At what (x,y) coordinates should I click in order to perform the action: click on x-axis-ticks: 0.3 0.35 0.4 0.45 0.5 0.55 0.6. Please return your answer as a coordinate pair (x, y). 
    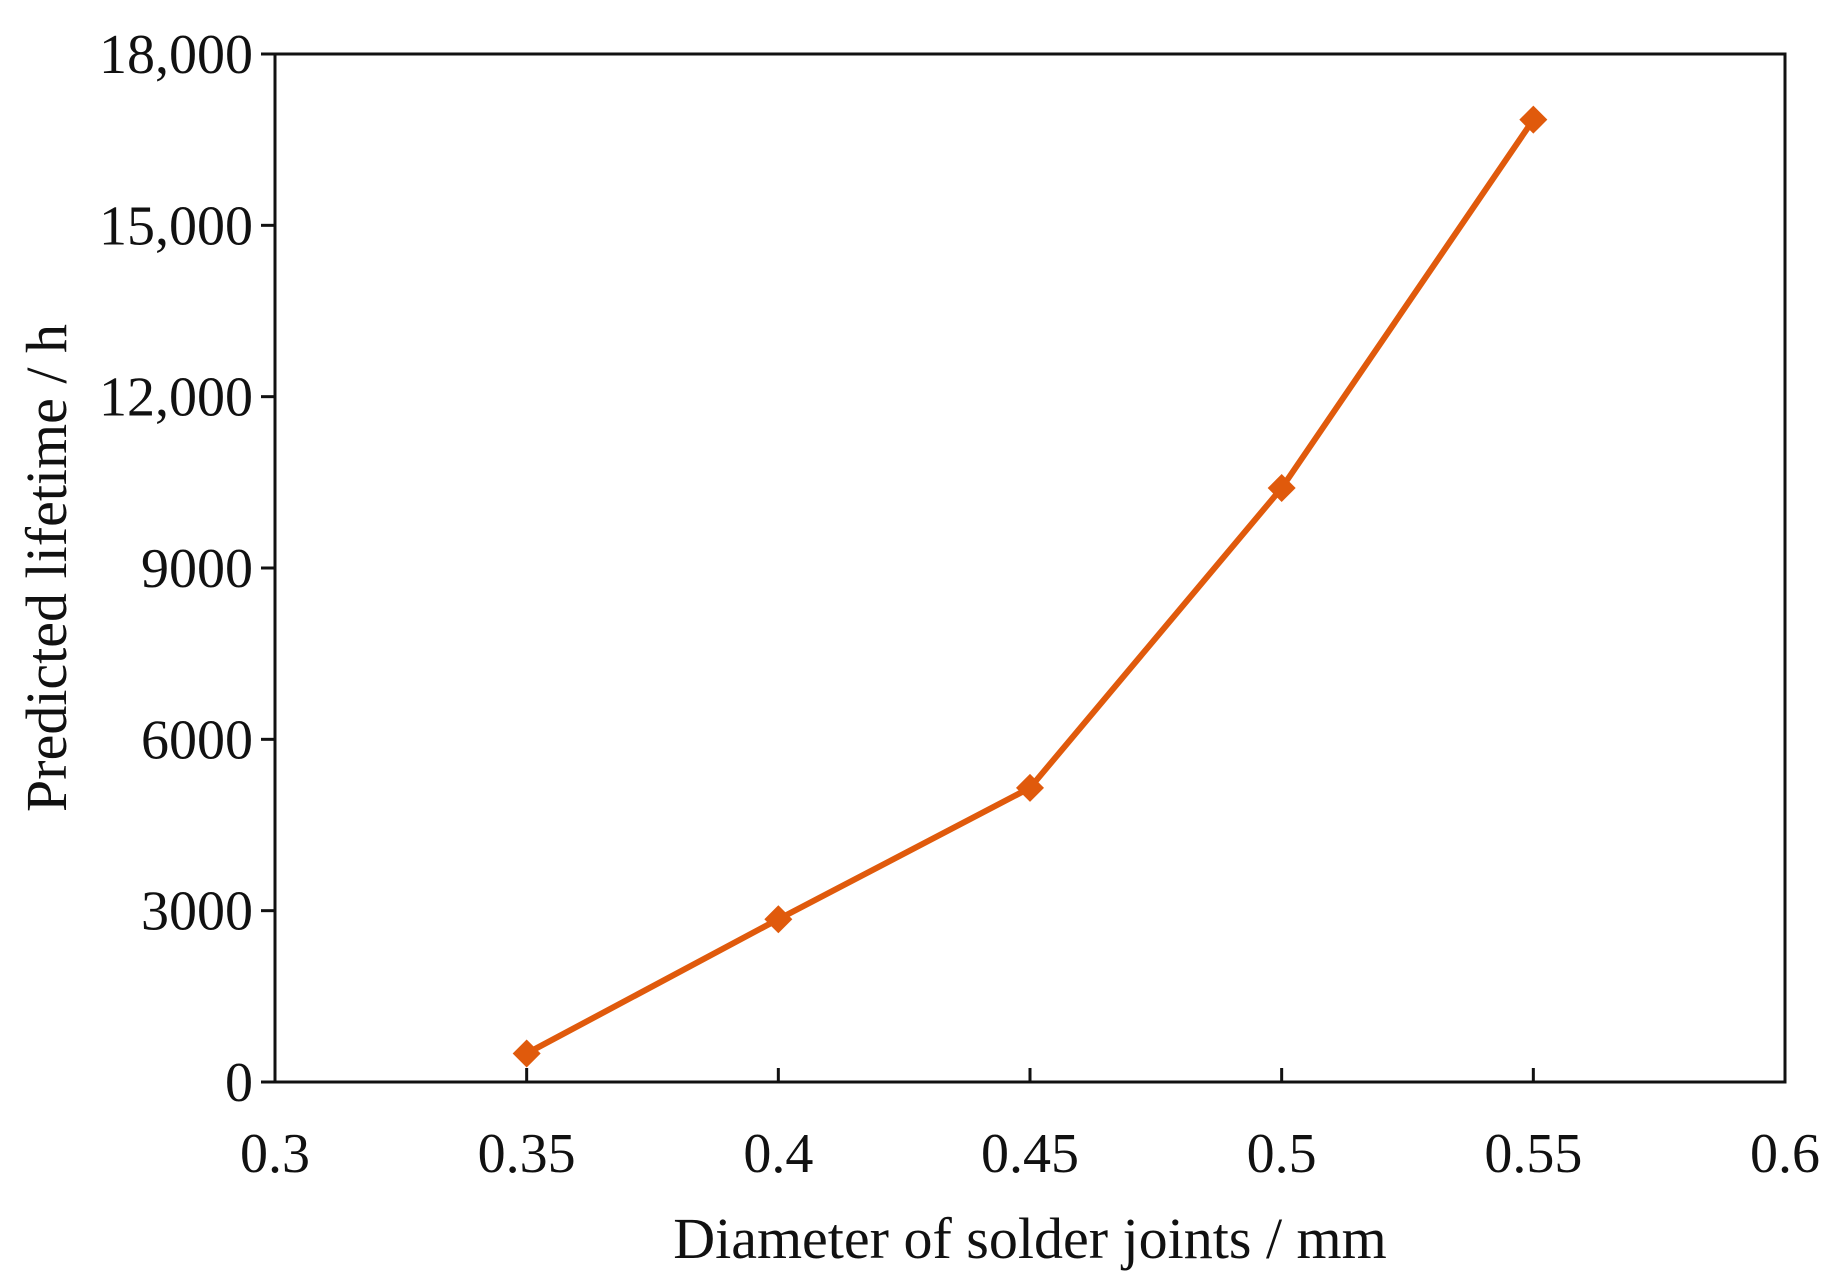
    Looking at the image, I should click on (1030, 1126).